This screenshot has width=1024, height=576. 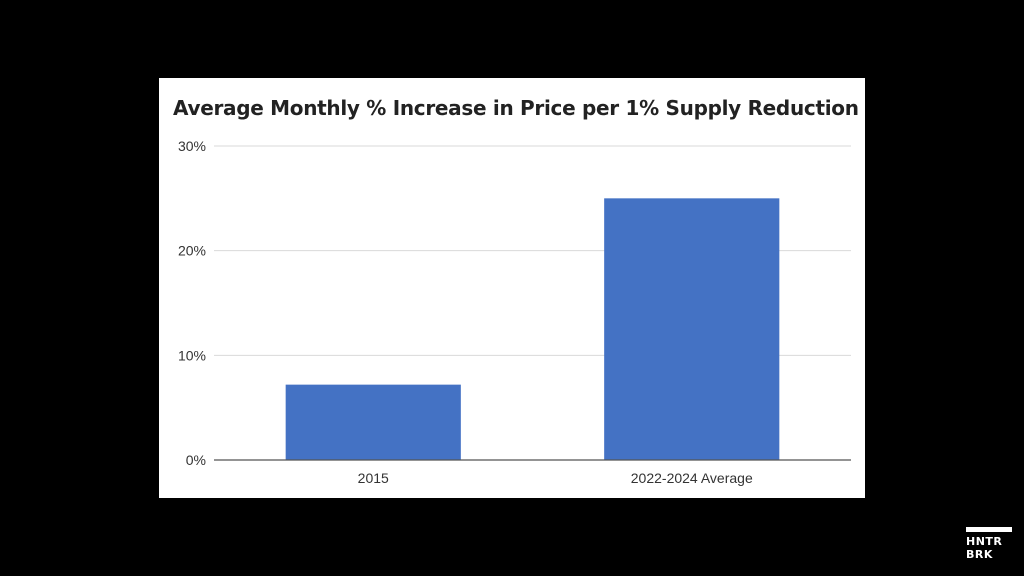 What do you see at coordinates (692, 329) in the screenshot?
I see `bar-2022-2024-average` at bounding box center [692, 329].